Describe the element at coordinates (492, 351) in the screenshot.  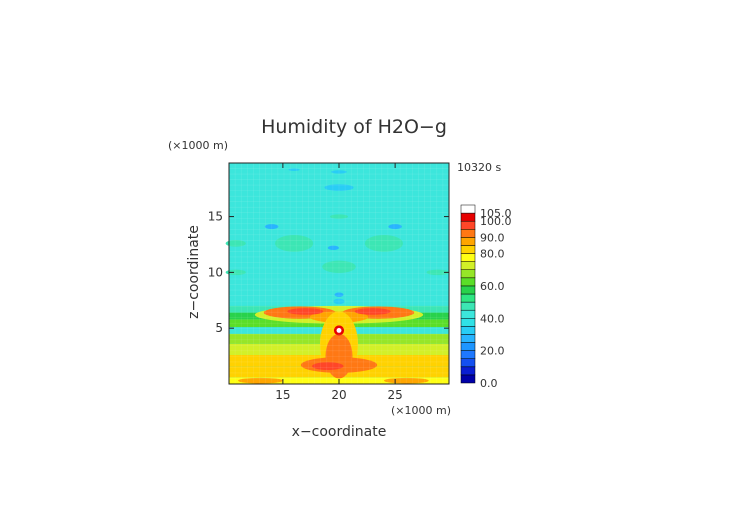
I see `colorbar-tick-label: 20.0` at that location.